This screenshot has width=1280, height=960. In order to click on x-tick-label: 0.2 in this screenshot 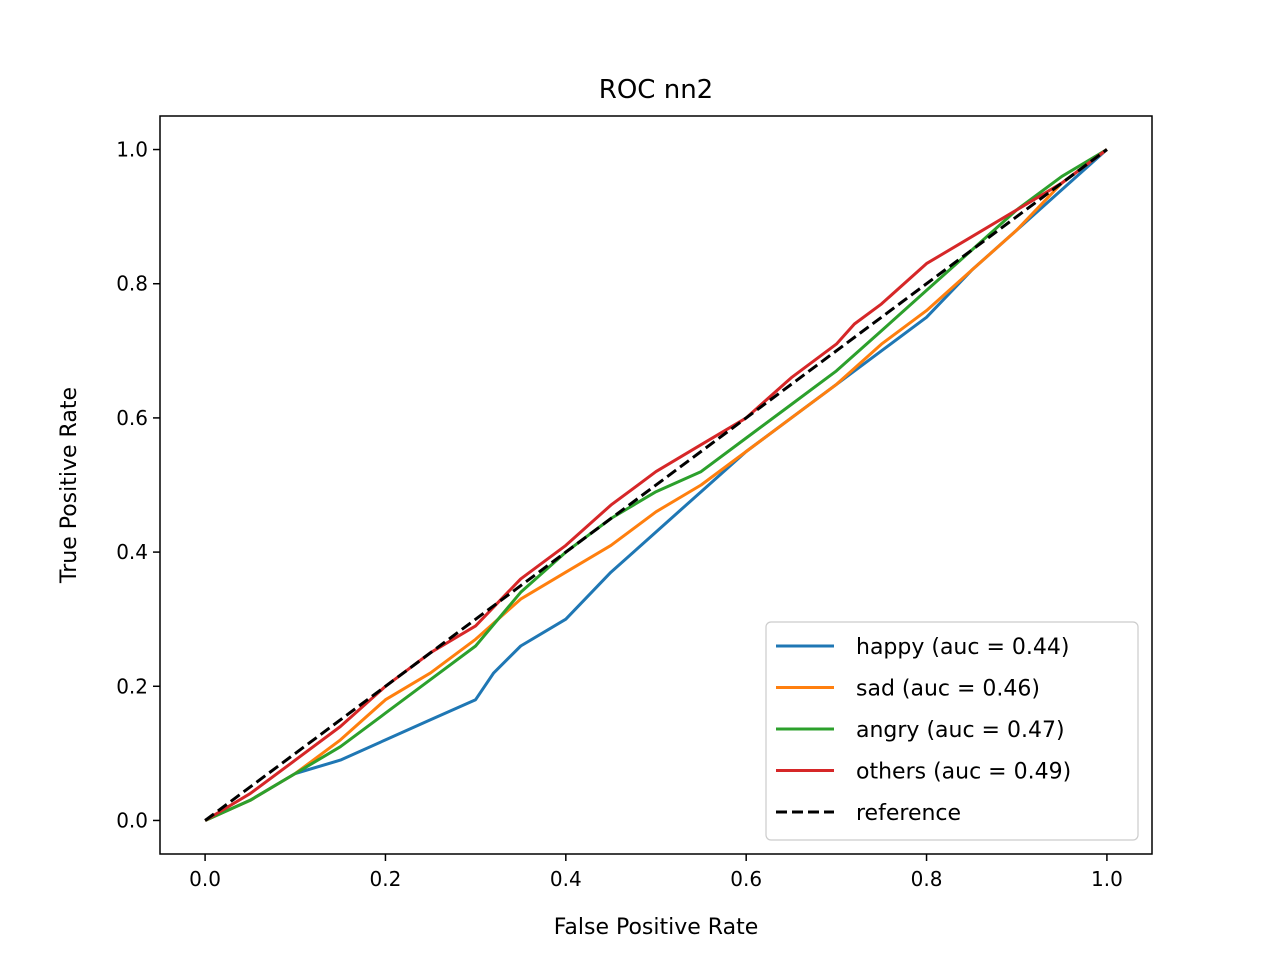, I will do `click(386, 879)`.